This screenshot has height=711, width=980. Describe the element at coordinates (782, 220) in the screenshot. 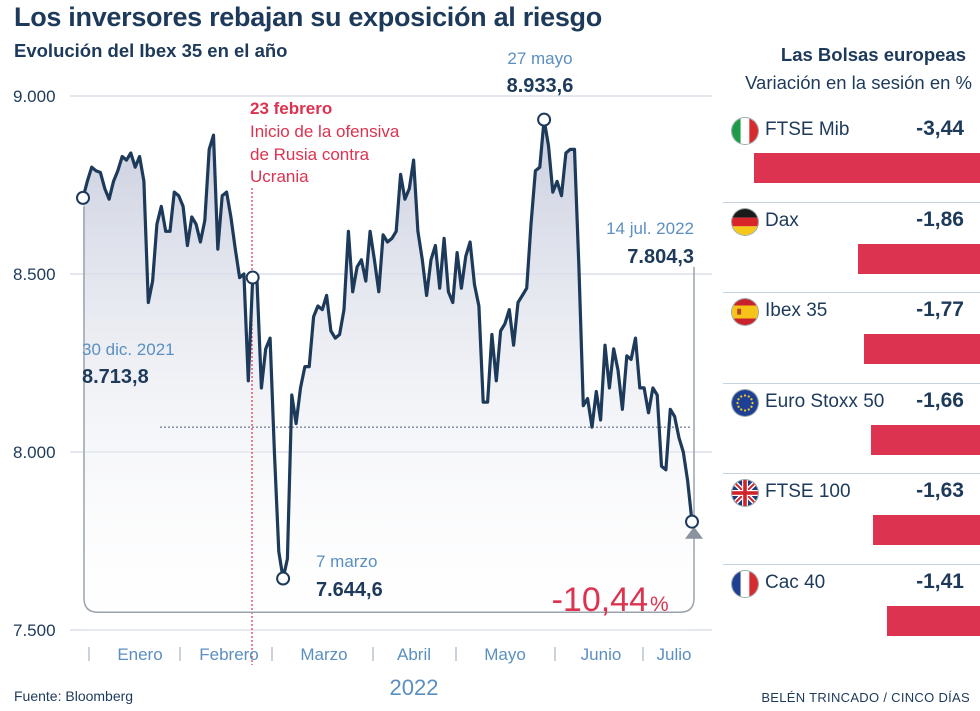

I see `market-name: Dax` at that location.